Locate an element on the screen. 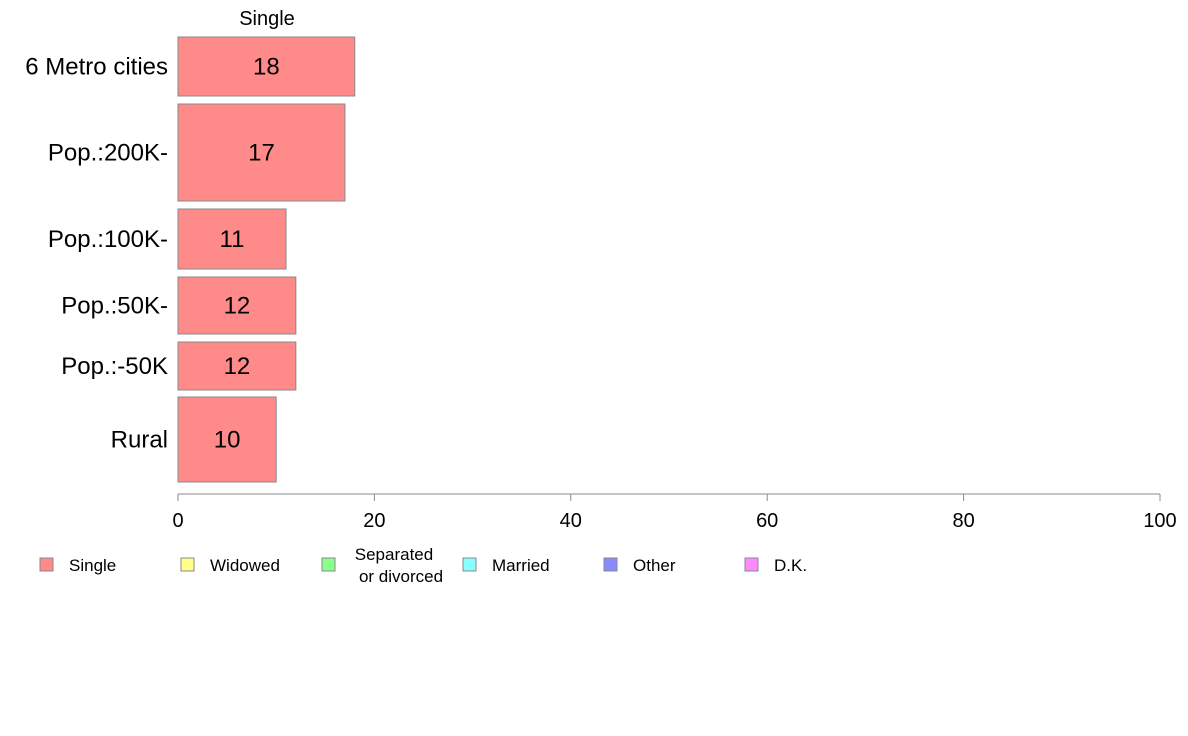 Image resolution: width=1188 pixels, height=736 pixels. bar-value-label: 11 is located at coordinates (232, 239).